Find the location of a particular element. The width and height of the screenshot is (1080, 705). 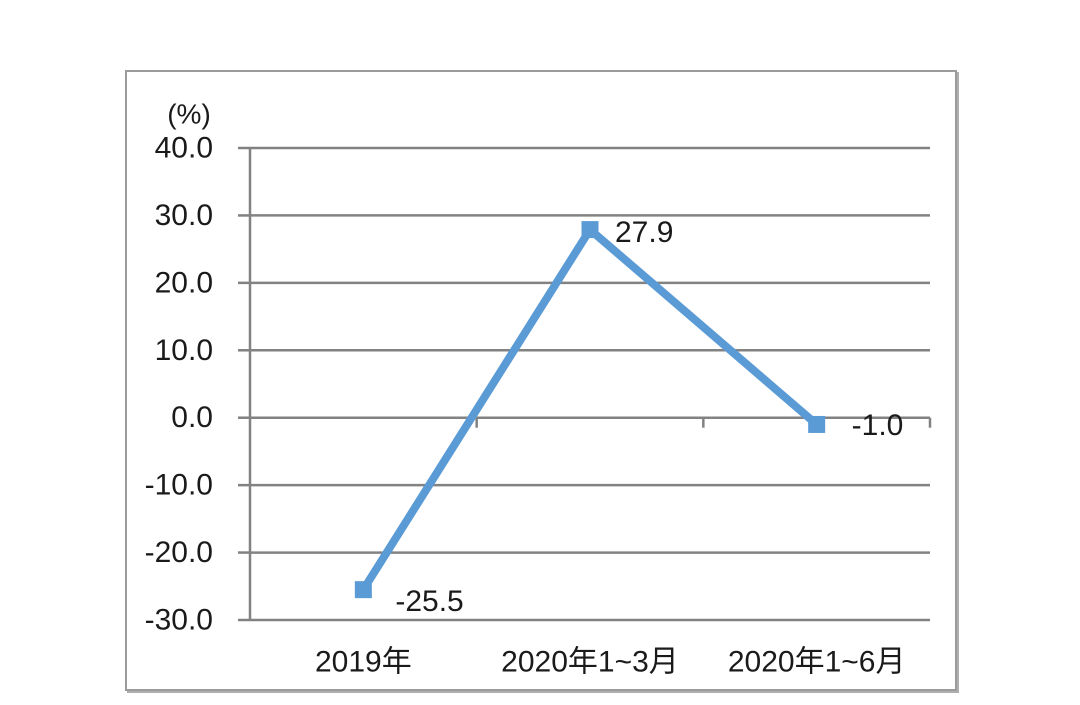

y-tick-label: 20.0 is located at coordinates (184, 282).